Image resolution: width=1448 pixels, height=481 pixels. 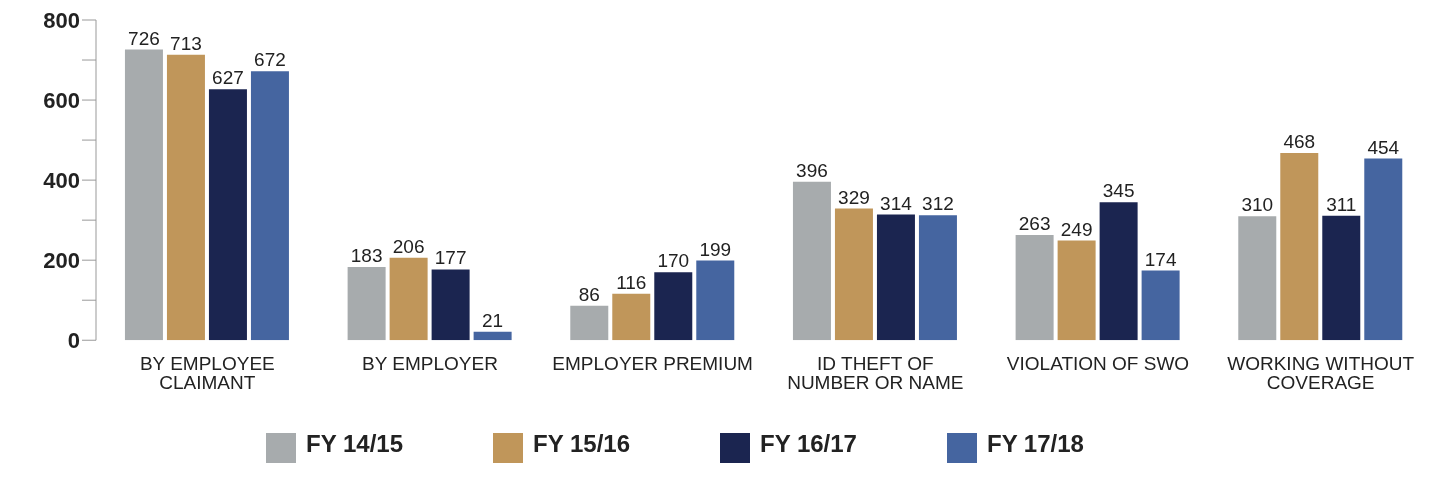 What do you see at coordinates (207, 372) in the screenshot?
I see `x-tick-label: BY EMPLOYEE CLAIMANT` at bounding box center [207, 372].